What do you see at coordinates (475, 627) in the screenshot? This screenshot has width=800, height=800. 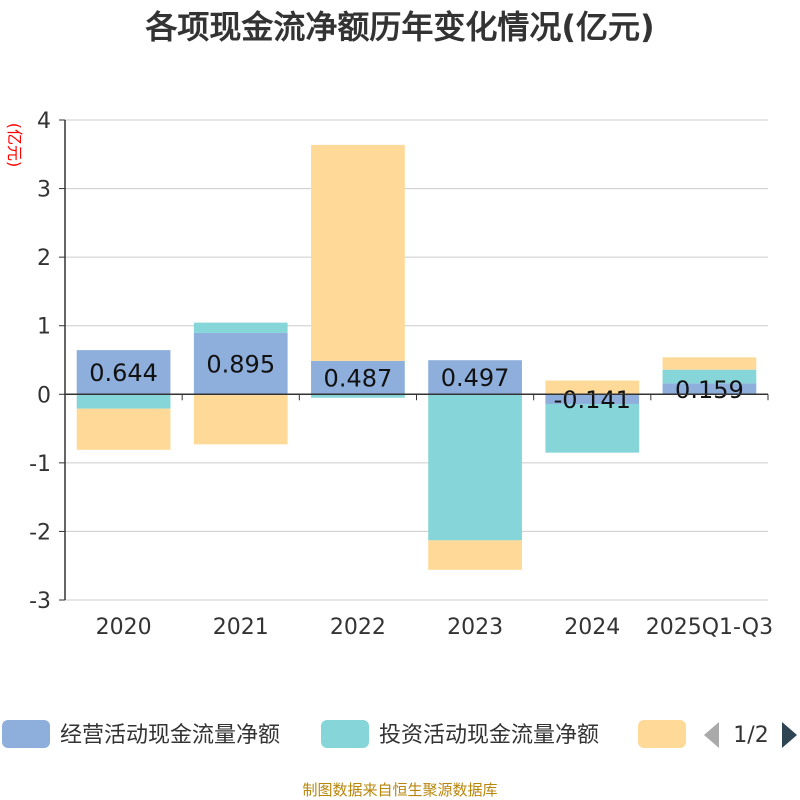 I see `x-tick-label: 2023` at bounding box center [475, 627].